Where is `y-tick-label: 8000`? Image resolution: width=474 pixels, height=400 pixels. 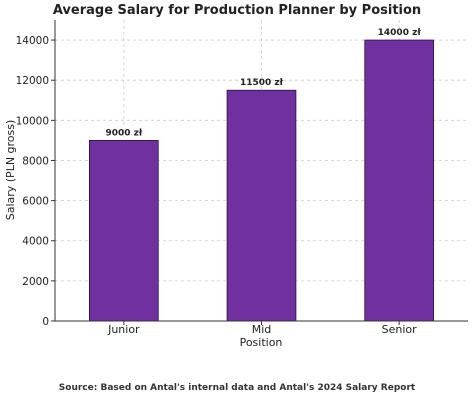
y-tick-label: 8000 is located at coordinates (35, 161).